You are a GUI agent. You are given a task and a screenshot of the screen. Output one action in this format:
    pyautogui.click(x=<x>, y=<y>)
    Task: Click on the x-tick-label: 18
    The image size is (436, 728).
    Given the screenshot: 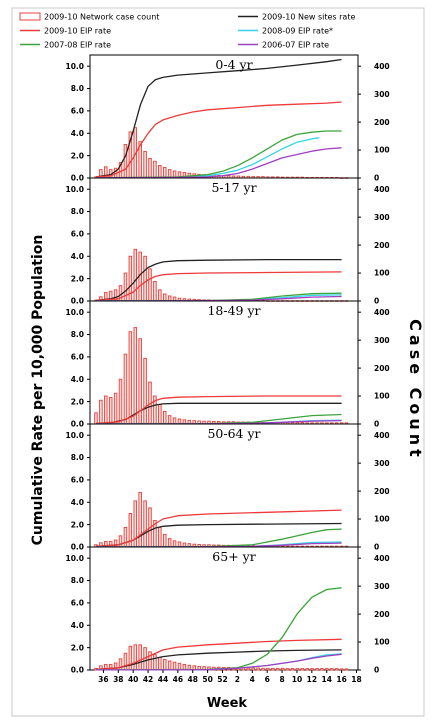 What is the action you would take?
    pyautogui.click(x=356, y=679)
    